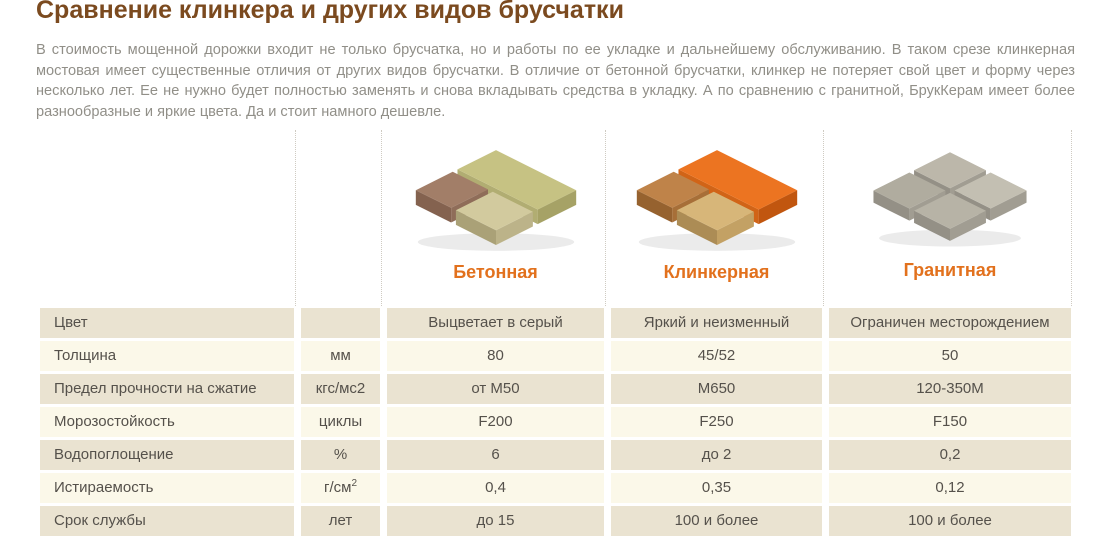 The height and width of the screenshot is (542, 1110). Describe the element at coordinates (716, 488) in the screenshot. I see `row-value: 0,35` at that location.